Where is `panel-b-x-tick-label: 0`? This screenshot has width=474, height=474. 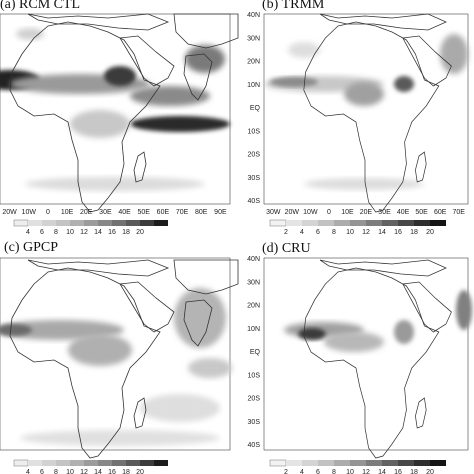 panel-b-x-tick-label: 0 is located at coordinates (329, 212).